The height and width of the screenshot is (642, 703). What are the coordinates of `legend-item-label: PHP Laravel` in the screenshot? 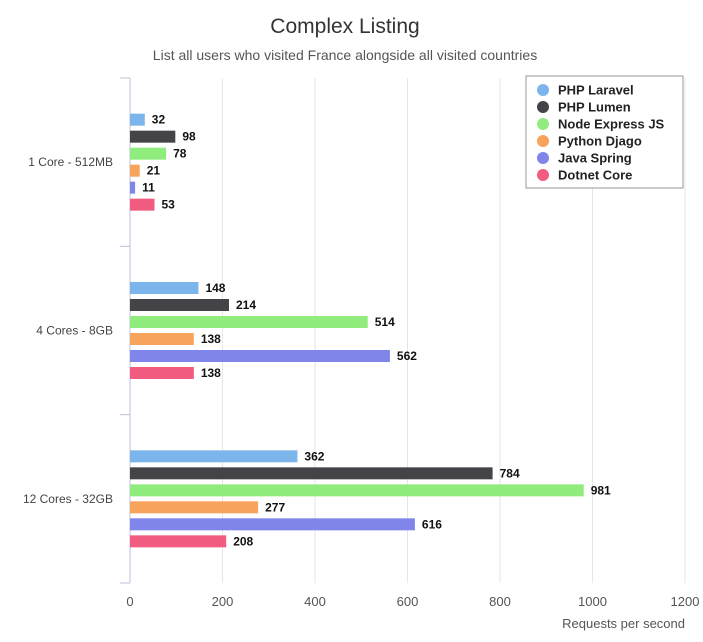 It's located at (596, 90).